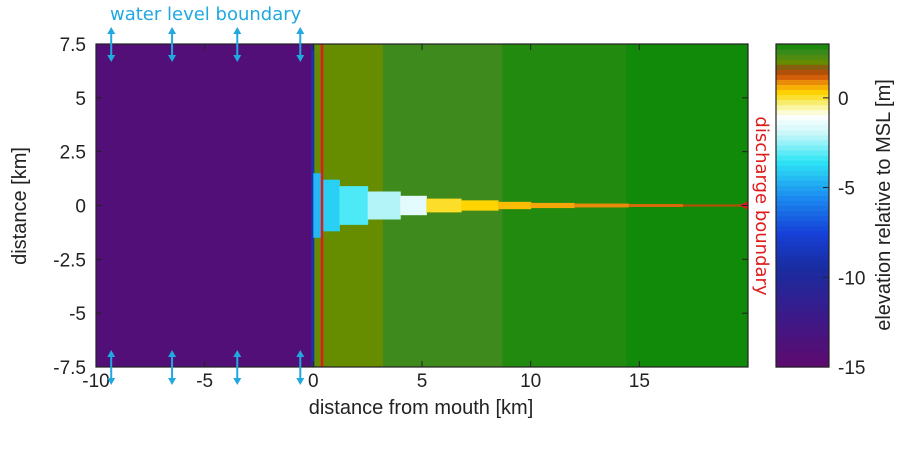 Image resolution: width=917 pixels, height=452 pixels. I want to click on y-tick-label: -2.5, so click(69, 260).